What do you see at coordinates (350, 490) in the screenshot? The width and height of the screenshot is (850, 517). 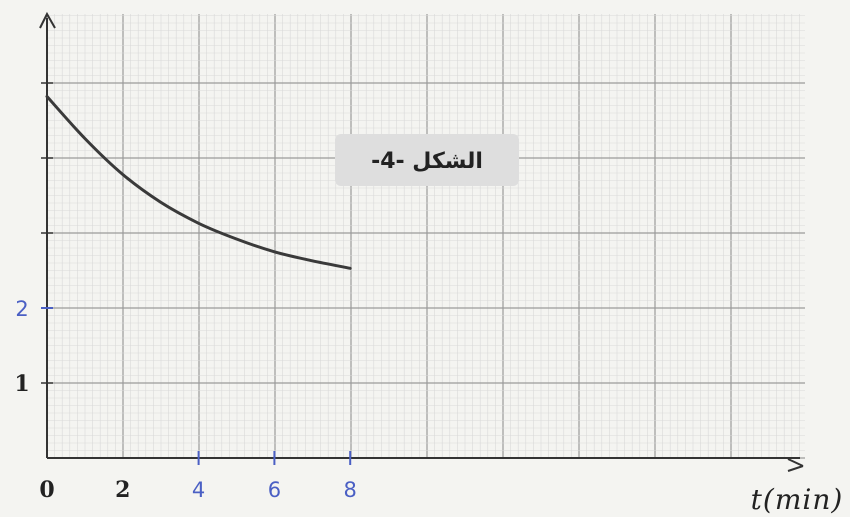 I see `x-tick-label: 8` at bounding box center [350, 490].